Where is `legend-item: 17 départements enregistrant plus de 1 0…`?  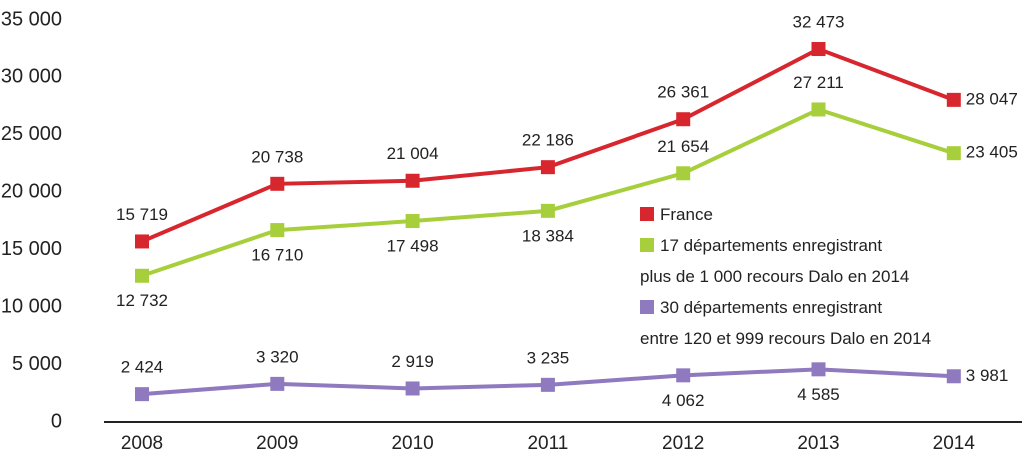 legend-item: 17 départements enregistrant plus de 1 0… is located at coordinates (785, 261).